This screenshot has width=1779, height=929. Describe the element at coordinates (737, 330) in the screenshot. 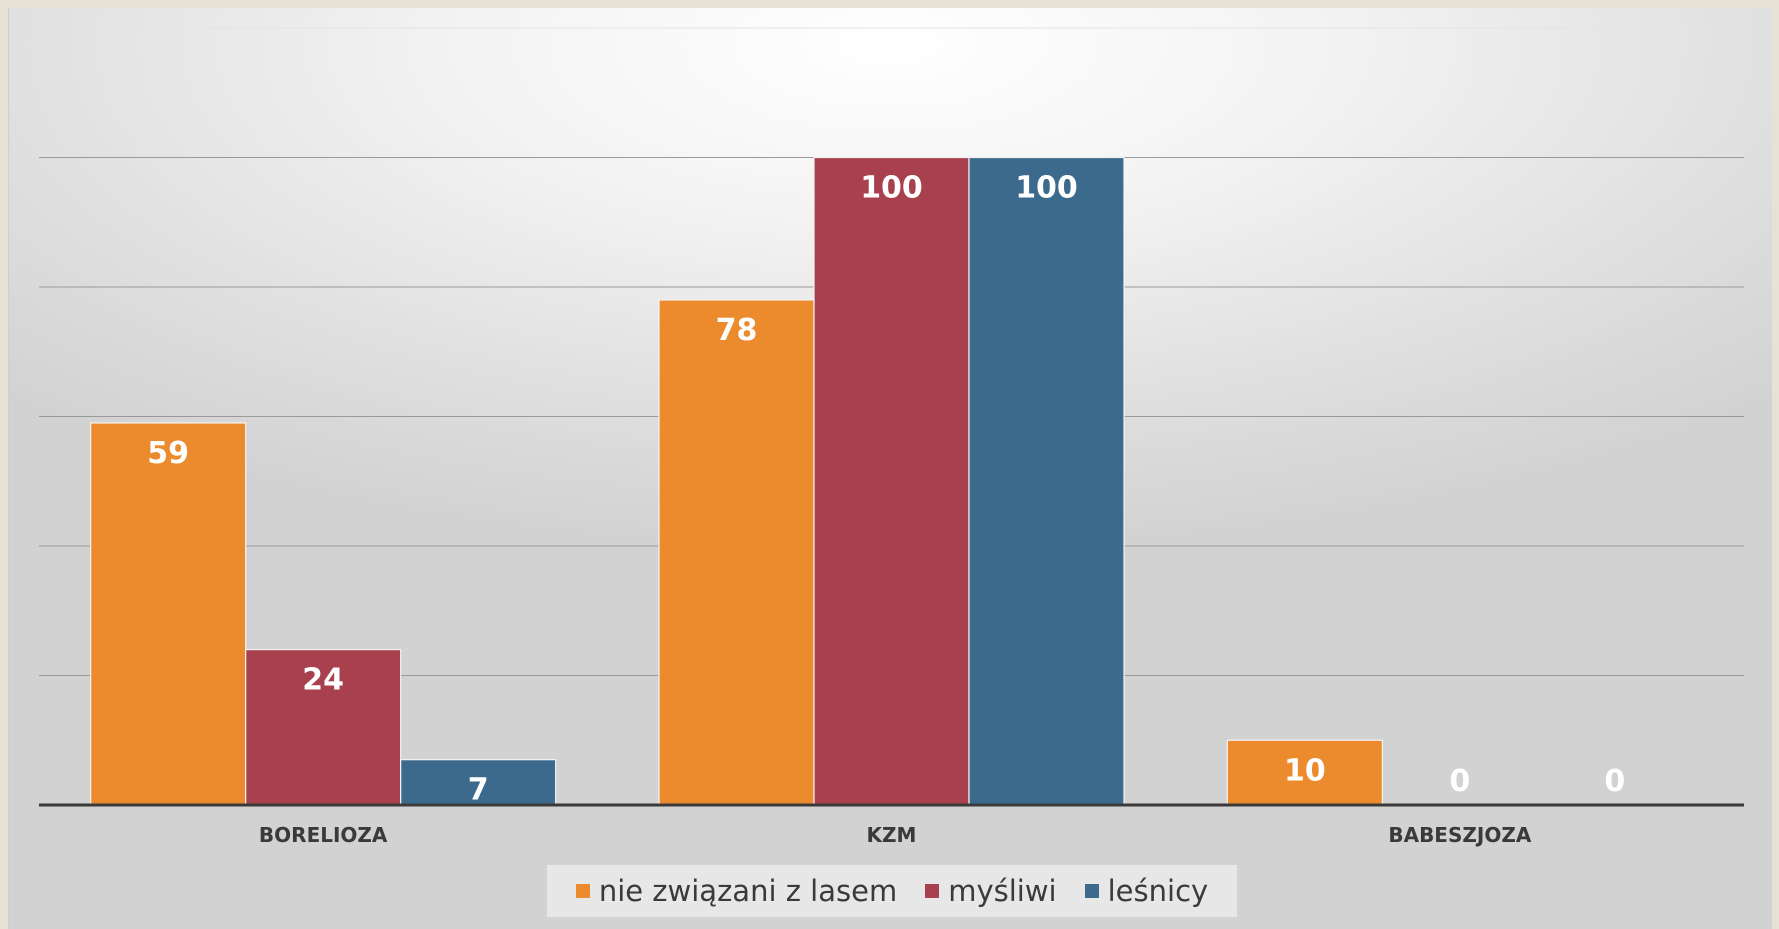

I see `data-label: 78` at that location.